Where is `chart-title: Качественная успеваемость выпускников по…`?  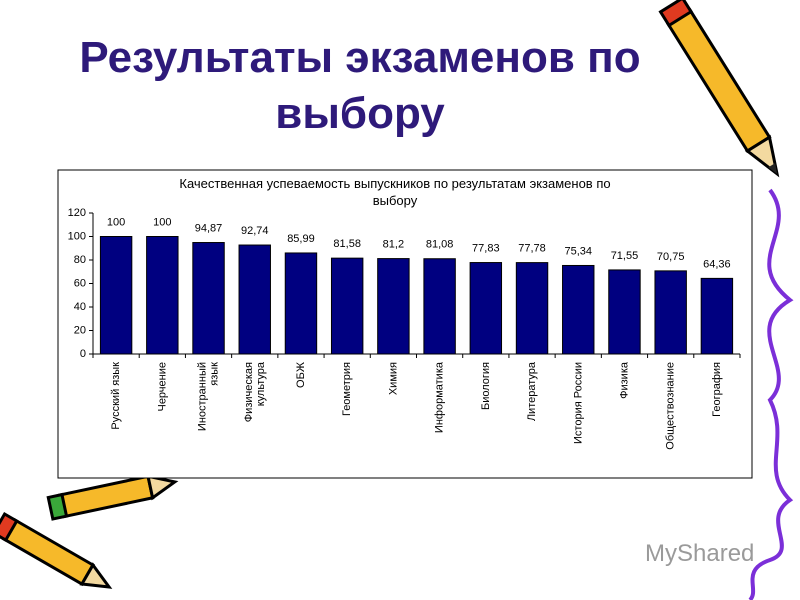 chart-title: Качественная успеваемость выпускников по… is located at coordinates (395, 192).